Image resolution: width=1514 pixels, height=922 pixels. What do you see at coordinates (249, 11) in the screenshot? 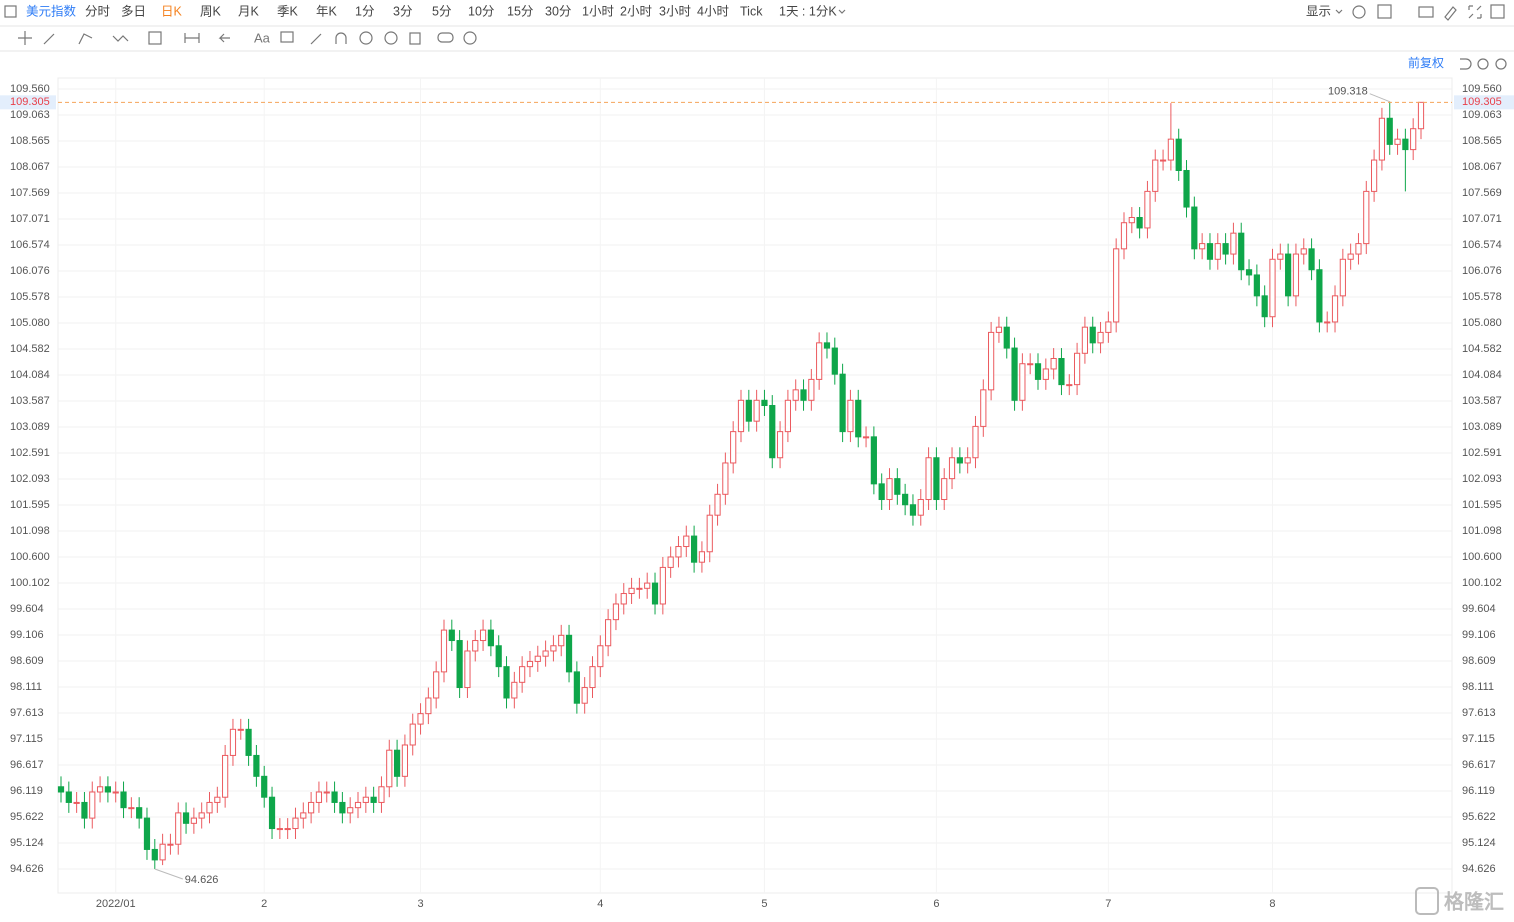
I see `period-tab: 月K` at bounding box center [249, 11].